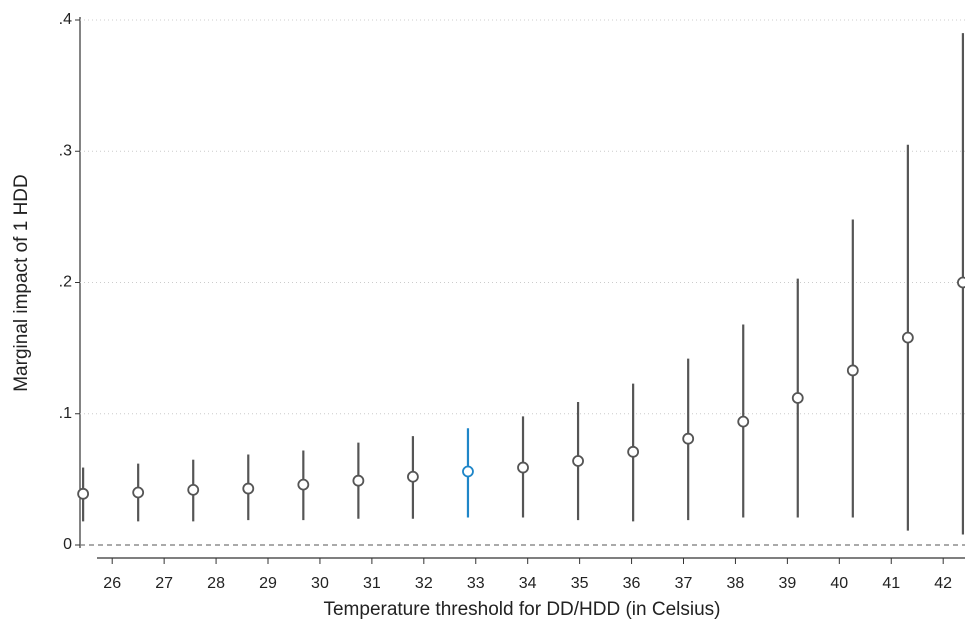 This screenshot has width=965, height=627. Describe the element at coordinates (476, 583) in the screenshot. I see `x-tick-label: 33` at that location.